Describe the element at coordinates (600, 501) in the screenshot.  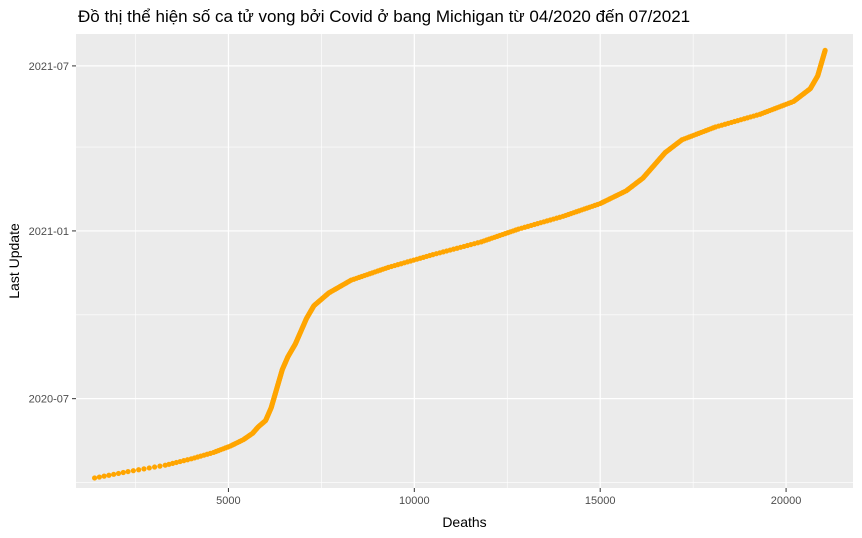
I see `x-tick-label: 15000` at that location.